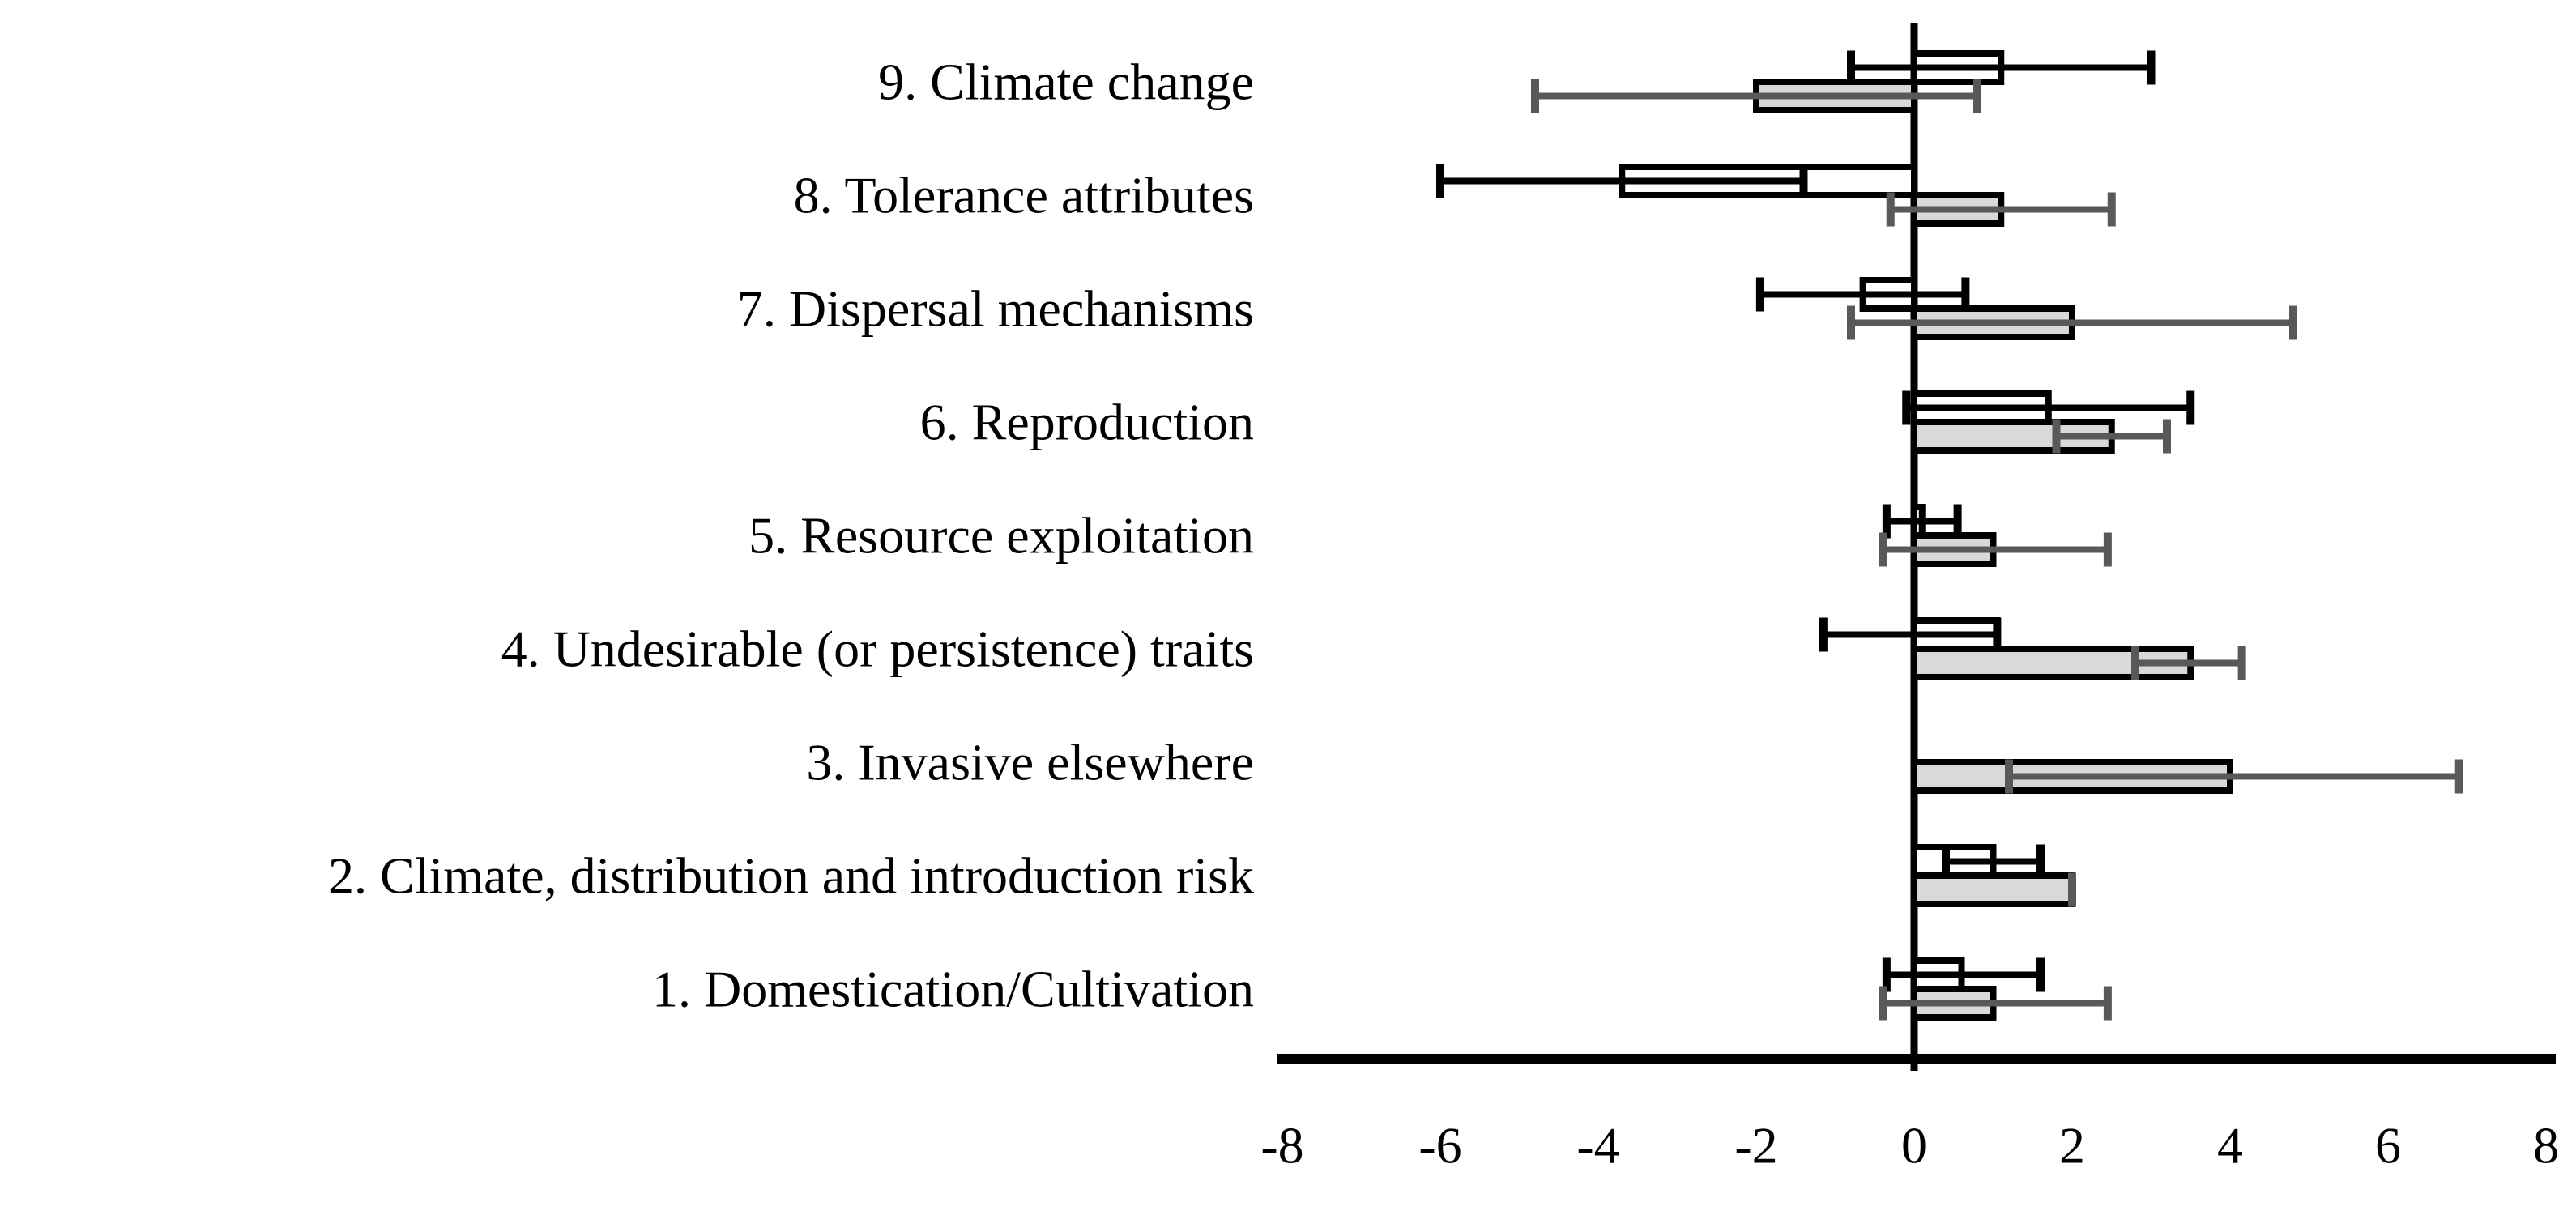  I want to click on x-tick-label: -4, so click(1598, 1145).